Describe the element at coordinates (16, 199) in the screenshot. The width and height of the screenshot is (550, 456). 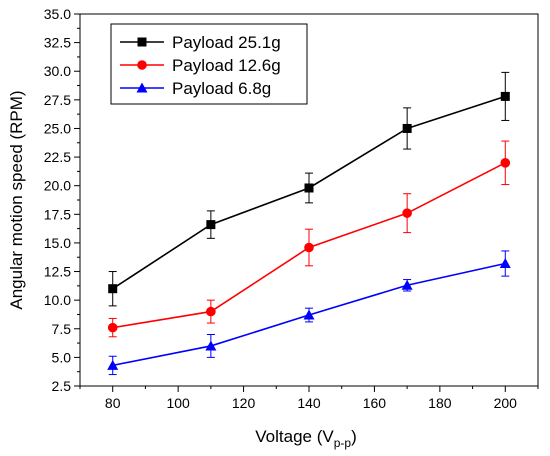
I see `y-axis-title: Angular motion speed (RPM)` at that location.